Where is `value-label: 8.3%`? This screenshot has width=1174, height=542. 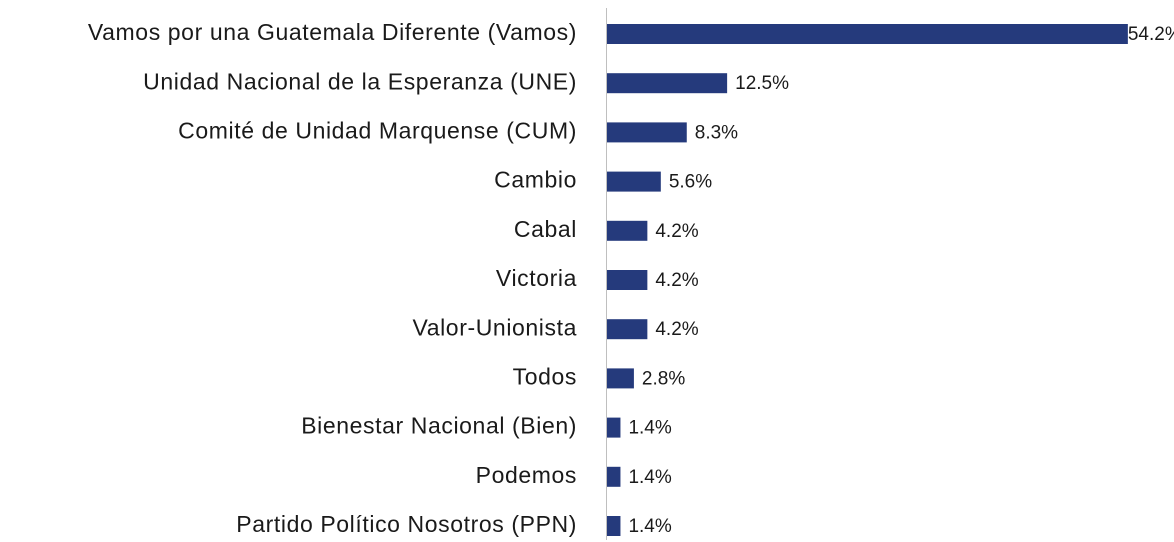
value-label: 8.3% is located at coordinates (716, 132).